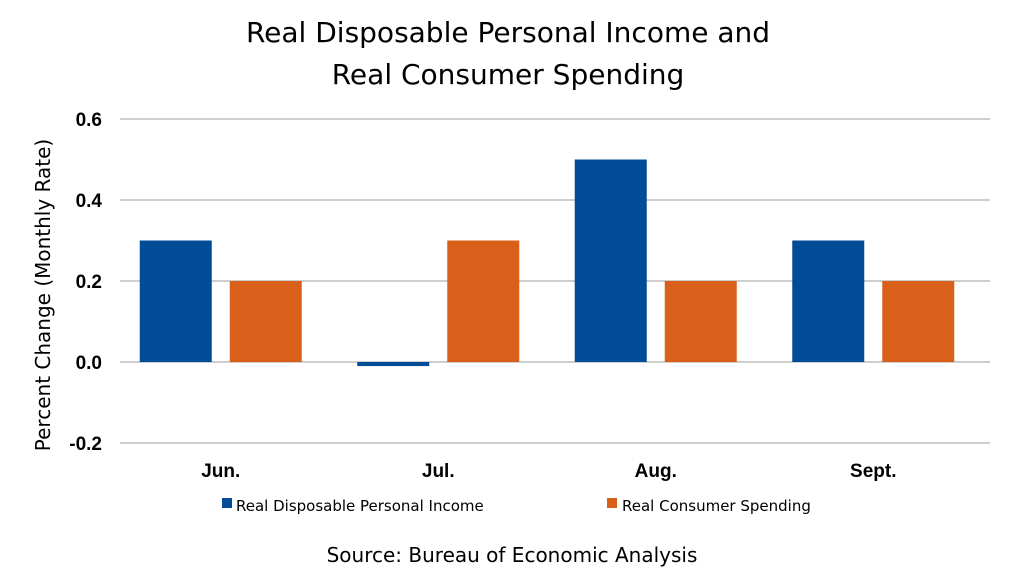 The image size is (1024, 587). What do you see at coordinates (716, 506) in the screenshot?
I see `legend-label-spending: Real Consumer Spending` at bounding box center [716, 506].